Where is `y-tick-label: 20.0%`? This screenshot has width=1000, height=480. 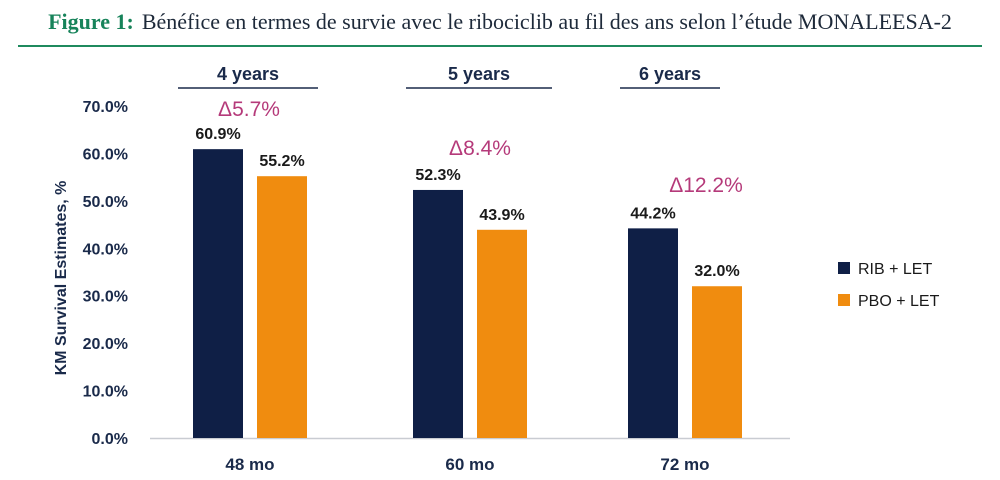 y-tick-label: 20.0% is located at coordinates (105, 344).